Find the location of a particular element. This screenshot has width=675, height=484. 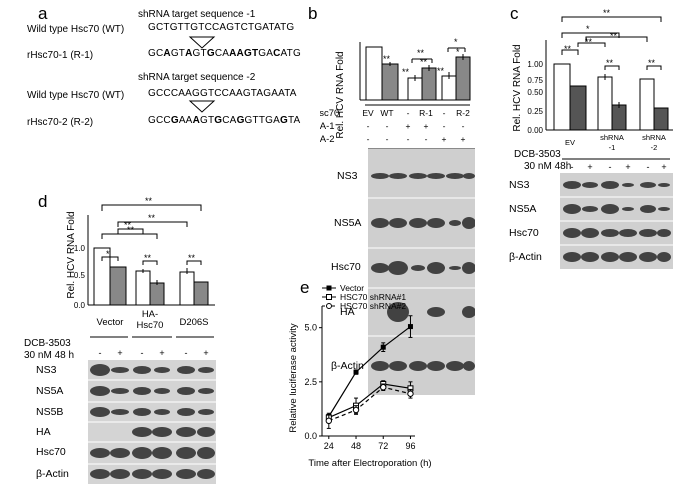

c-blot-bands is located at coordinates (616, 221).